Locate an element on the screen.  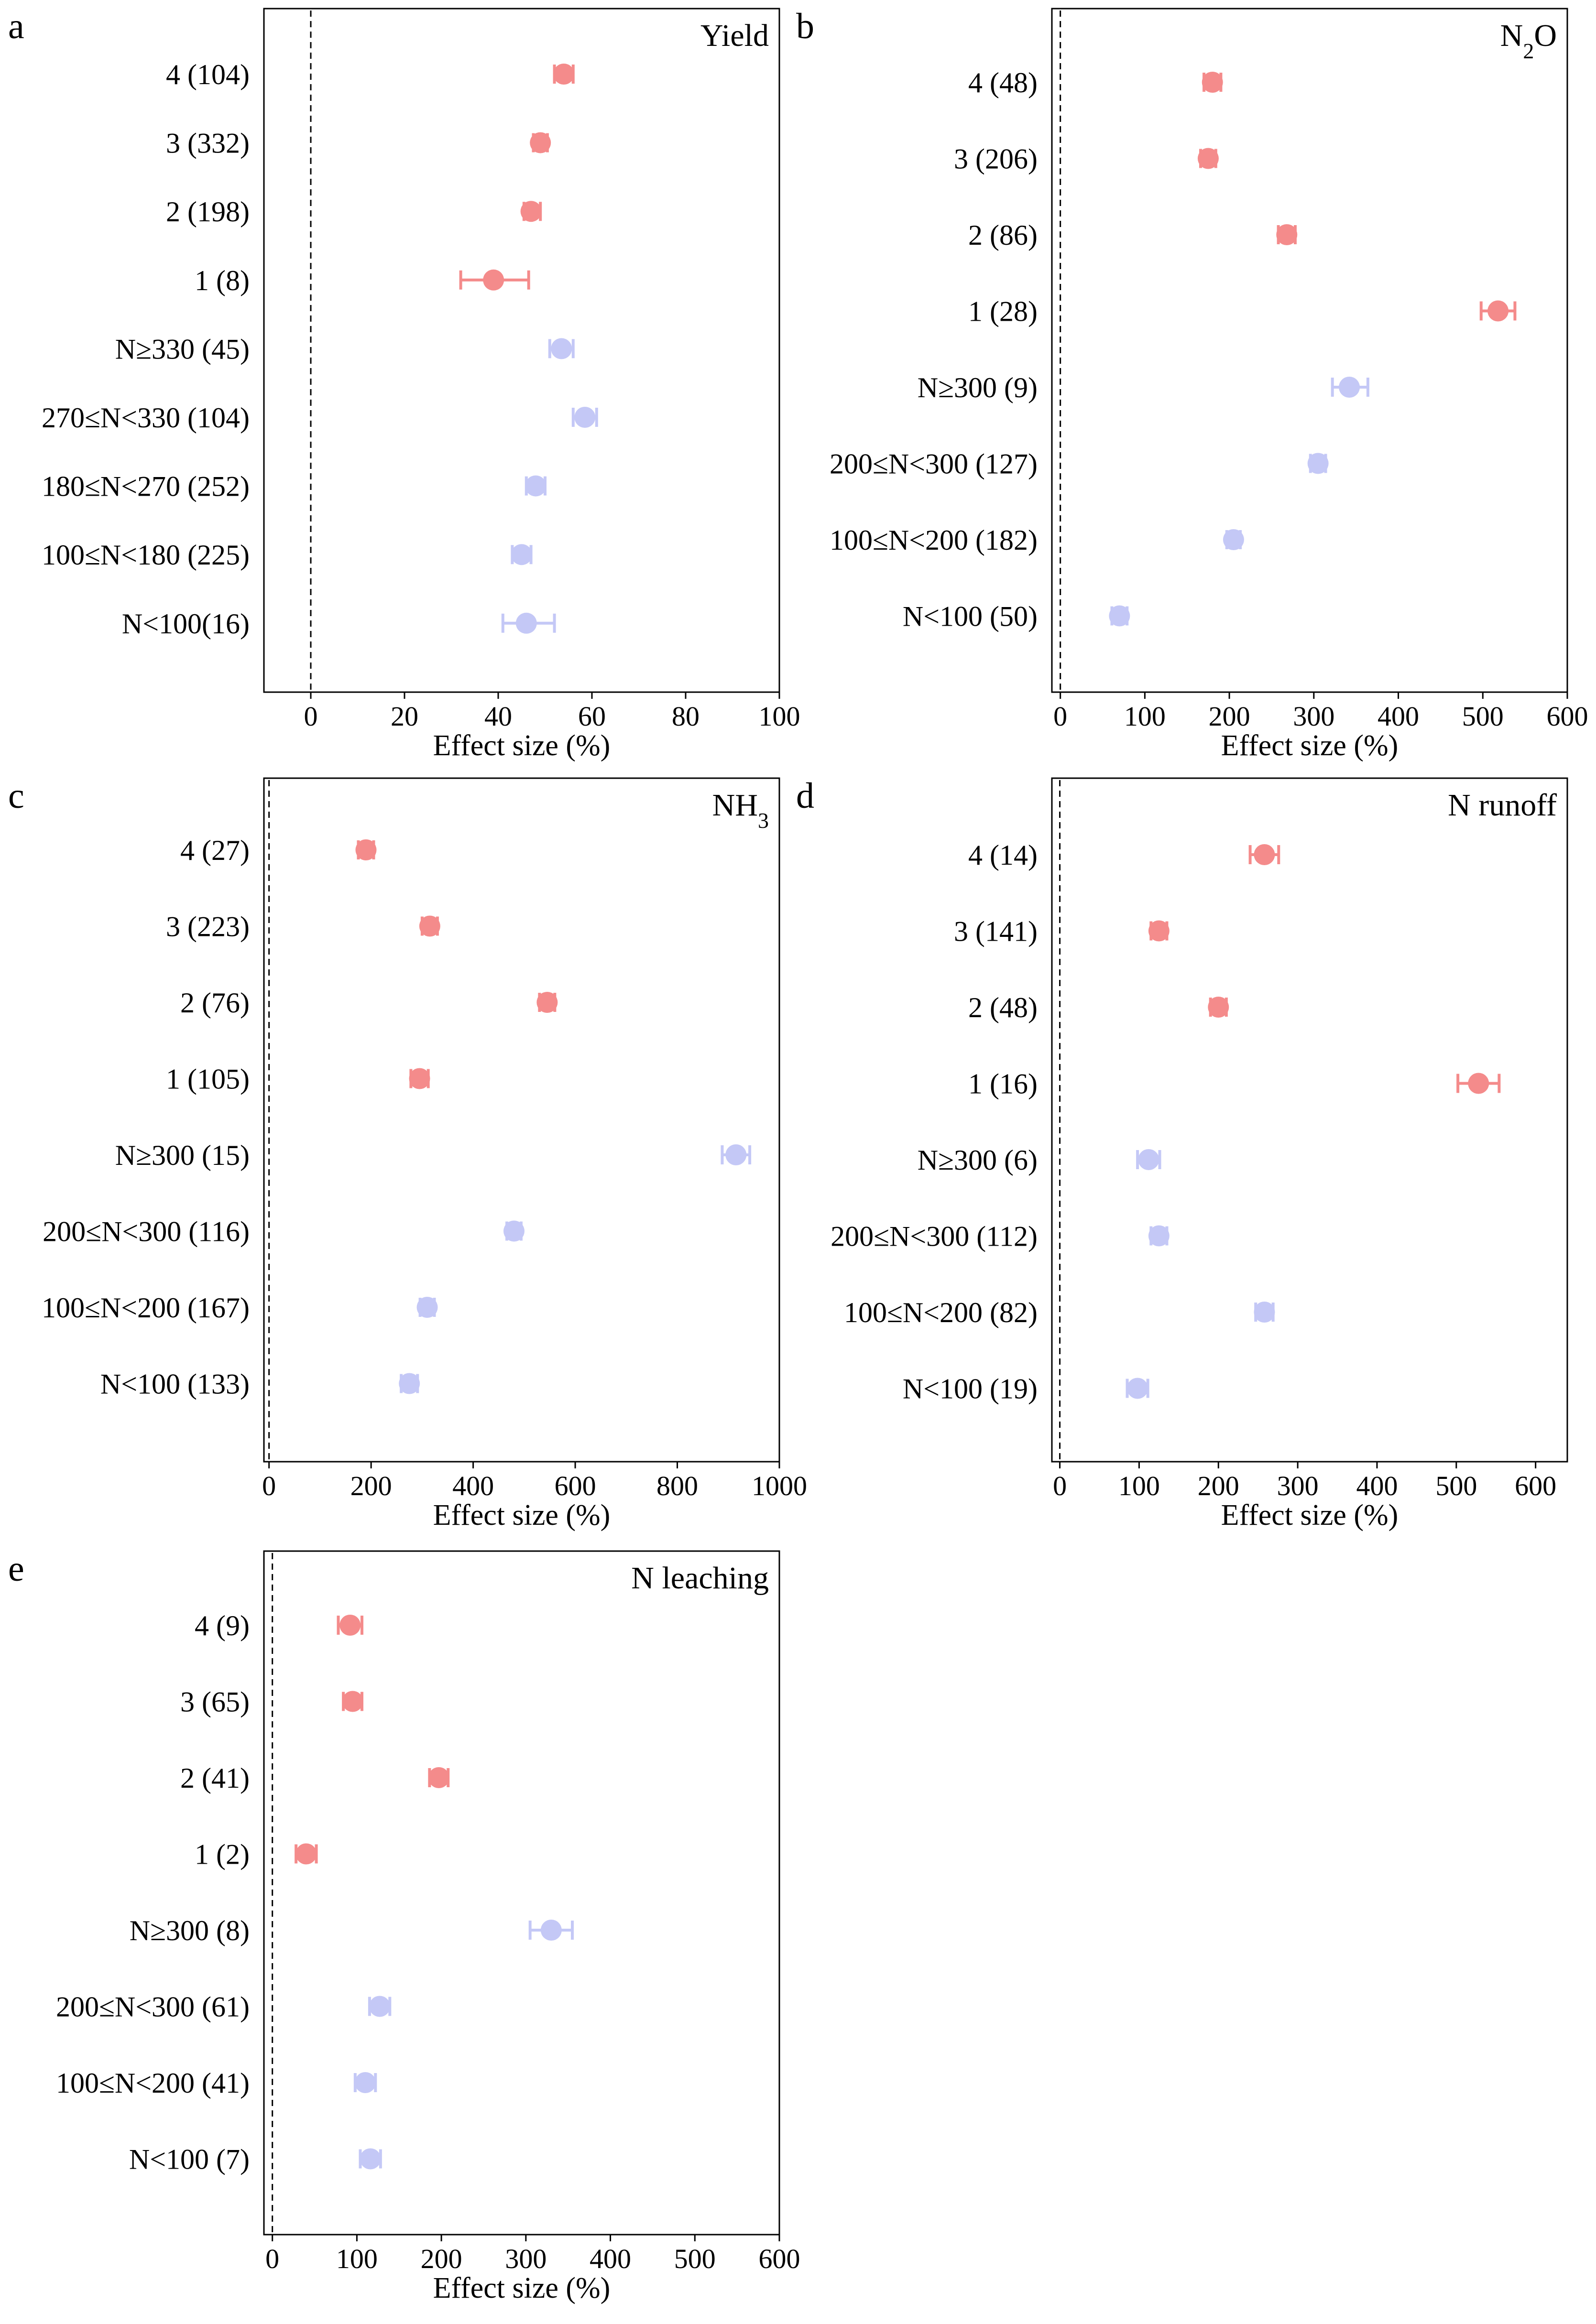
category-label: 3 (65) is located at coordinates (215, 1702).